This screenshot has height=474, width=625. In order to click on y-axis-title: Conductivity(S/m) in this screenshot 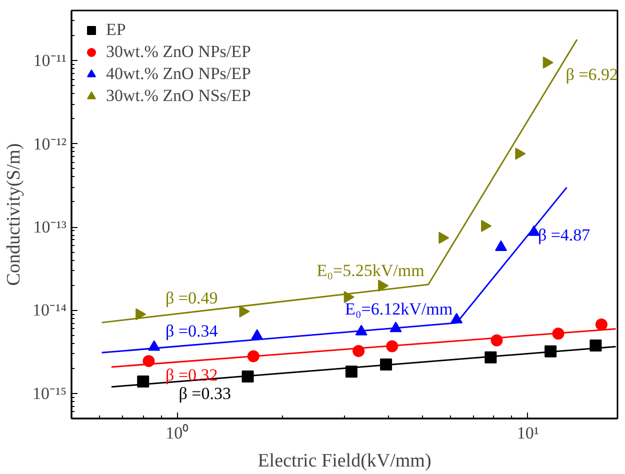, I will do `click(13, 214)`.